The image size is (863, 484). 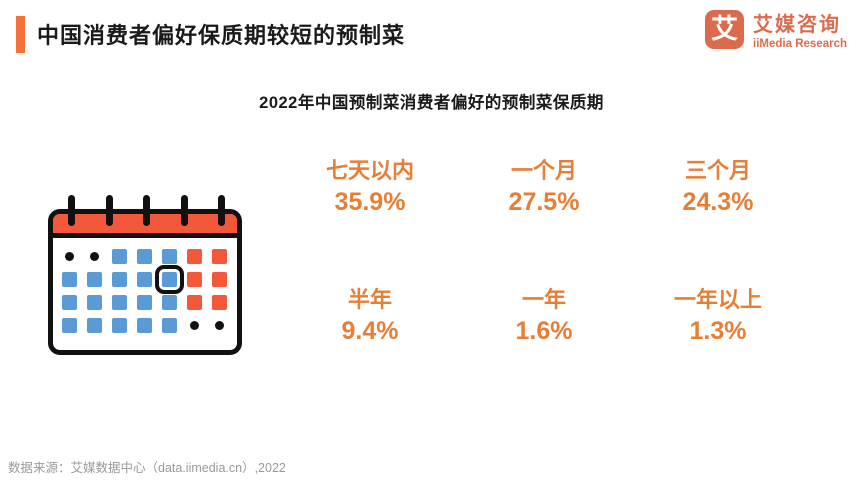 I want to click on stat-item: 七天以内 35.9%, so click(x=370, y=187).